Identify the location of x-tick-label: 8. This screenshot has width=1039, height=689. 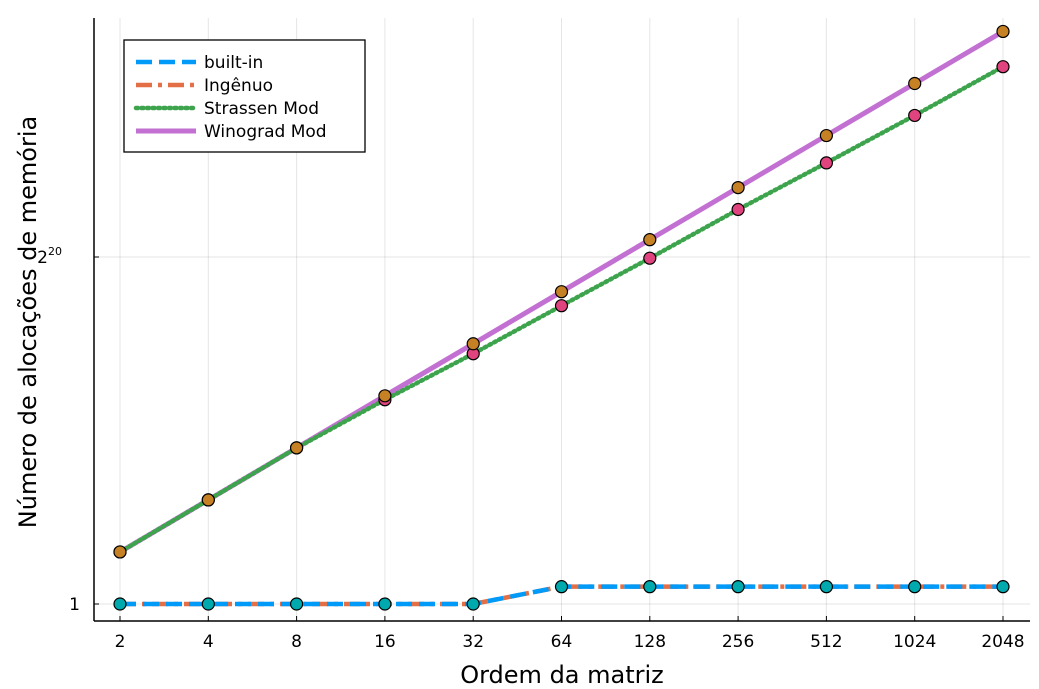
(296, 642).